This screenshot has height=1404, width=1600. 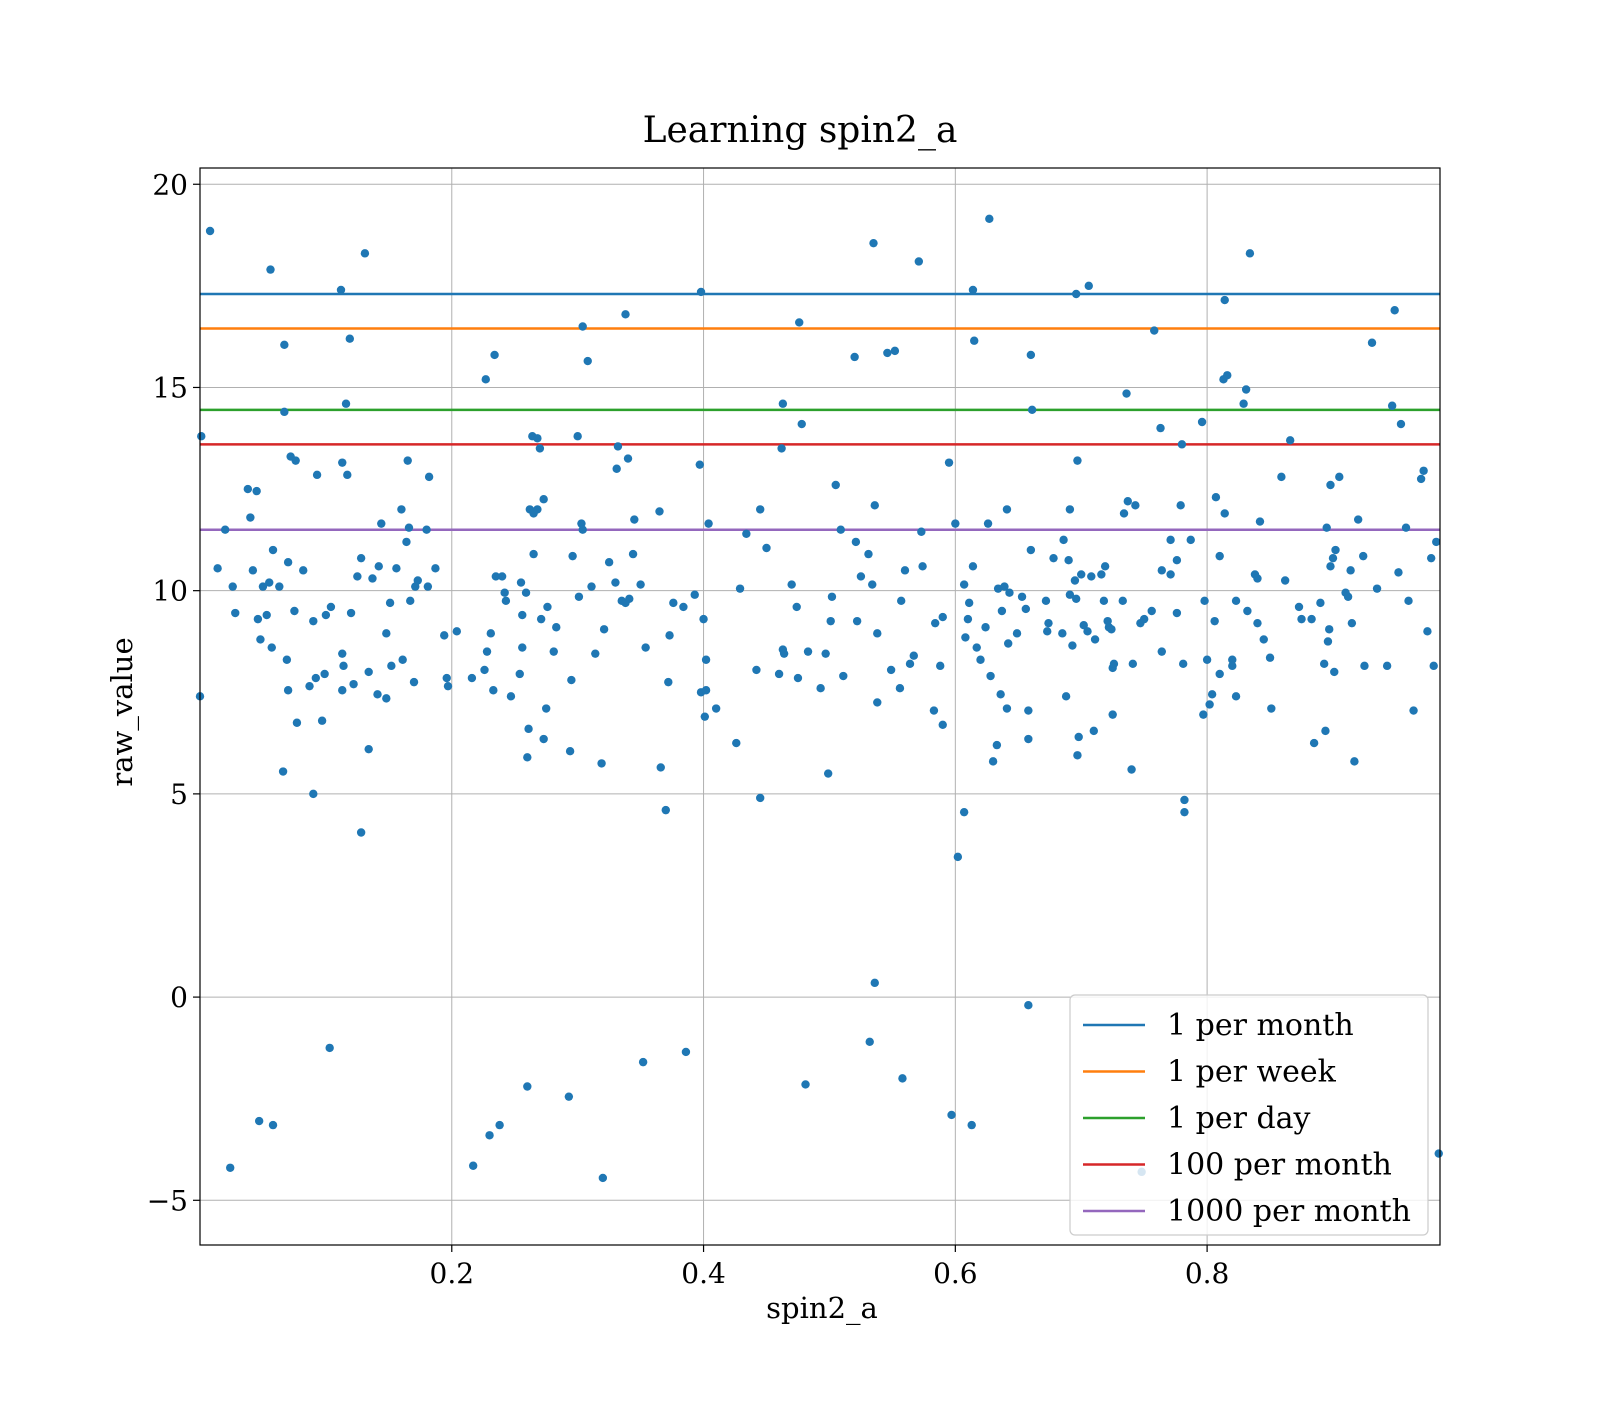 What do you see at coordinates (179, 997) in the screenshot?
I see `y-tick-label: 0` at bounding box center [179, 997].